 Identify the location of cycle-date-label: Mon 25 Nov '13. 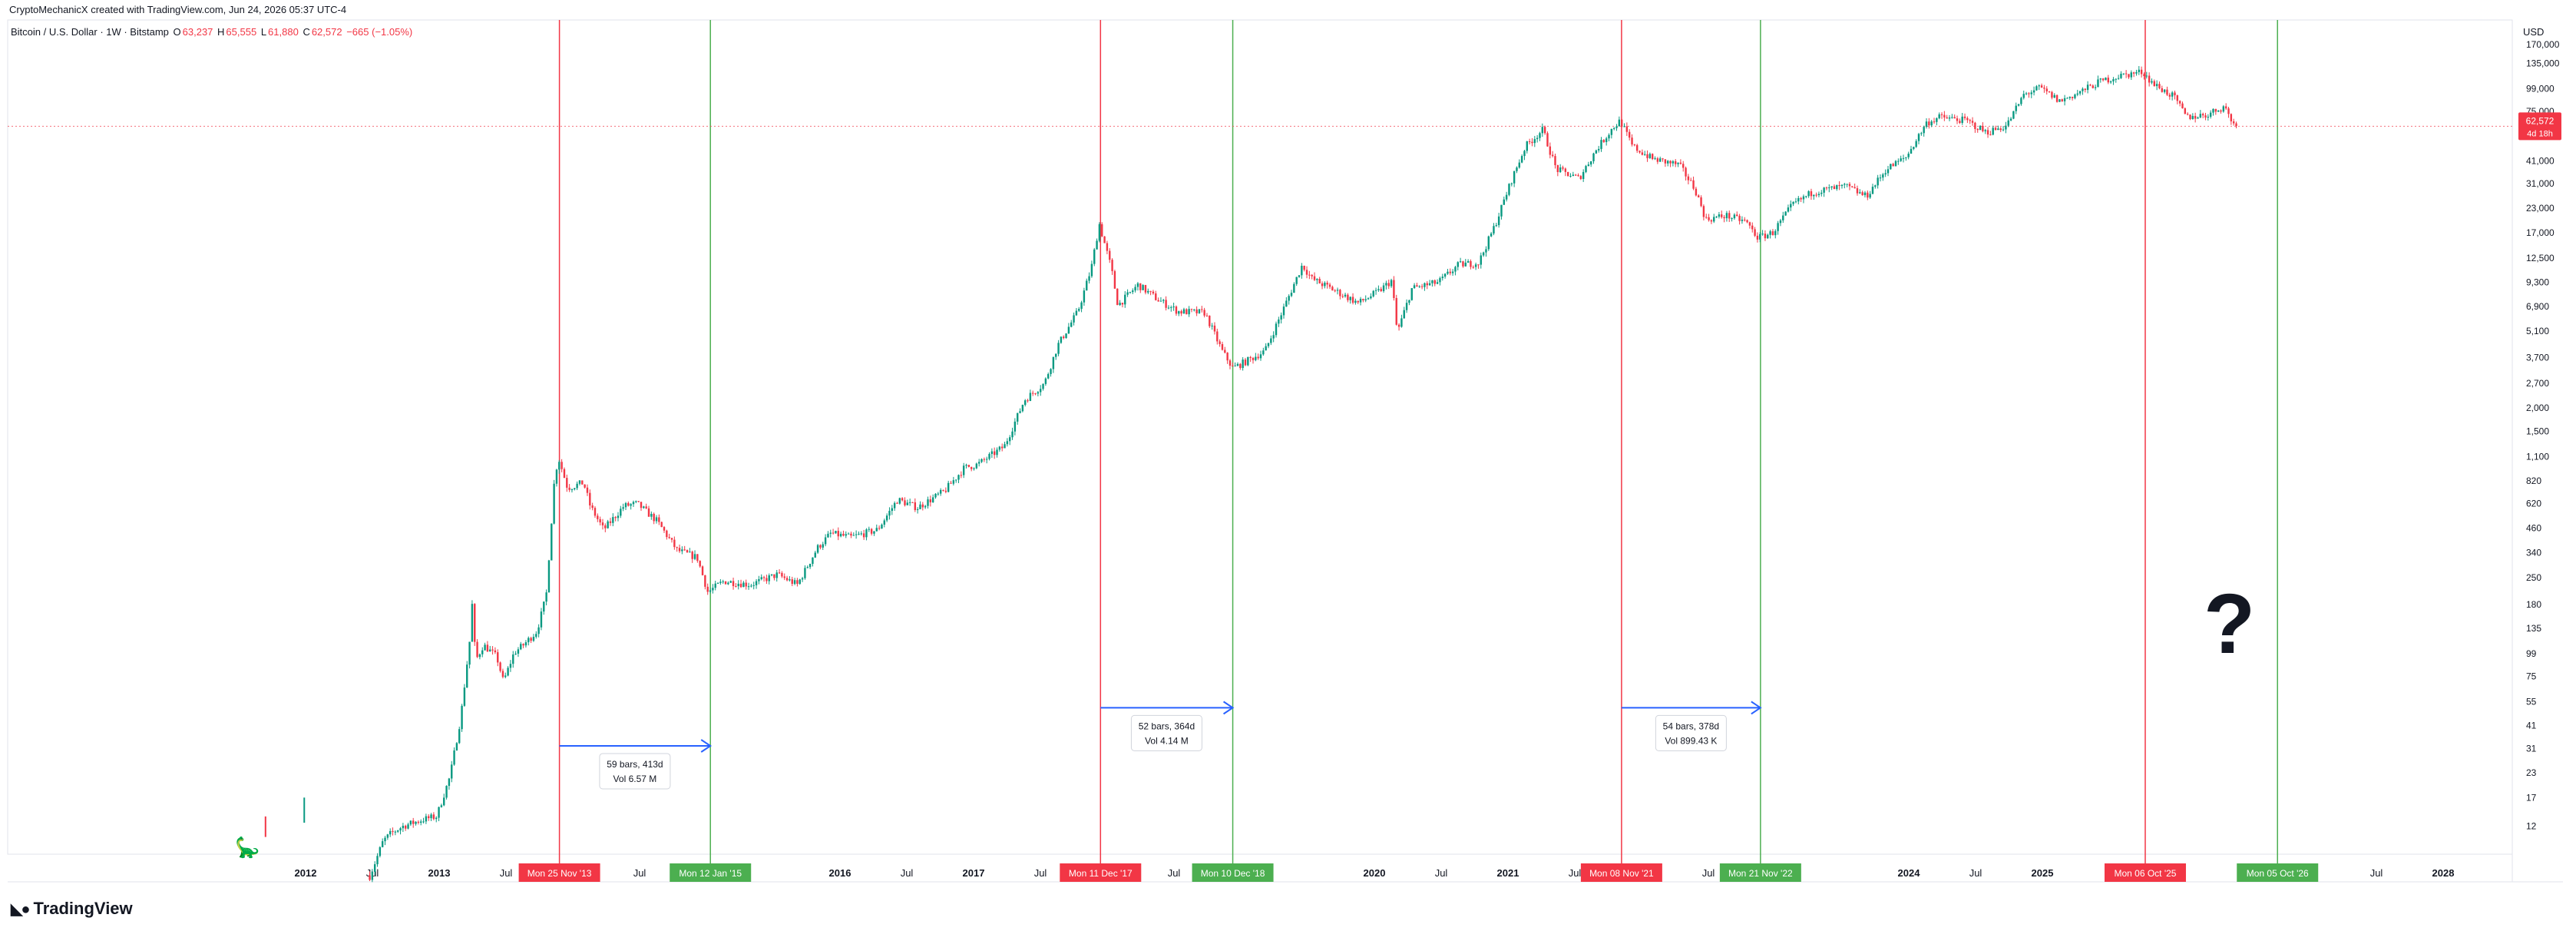
(559, 874).